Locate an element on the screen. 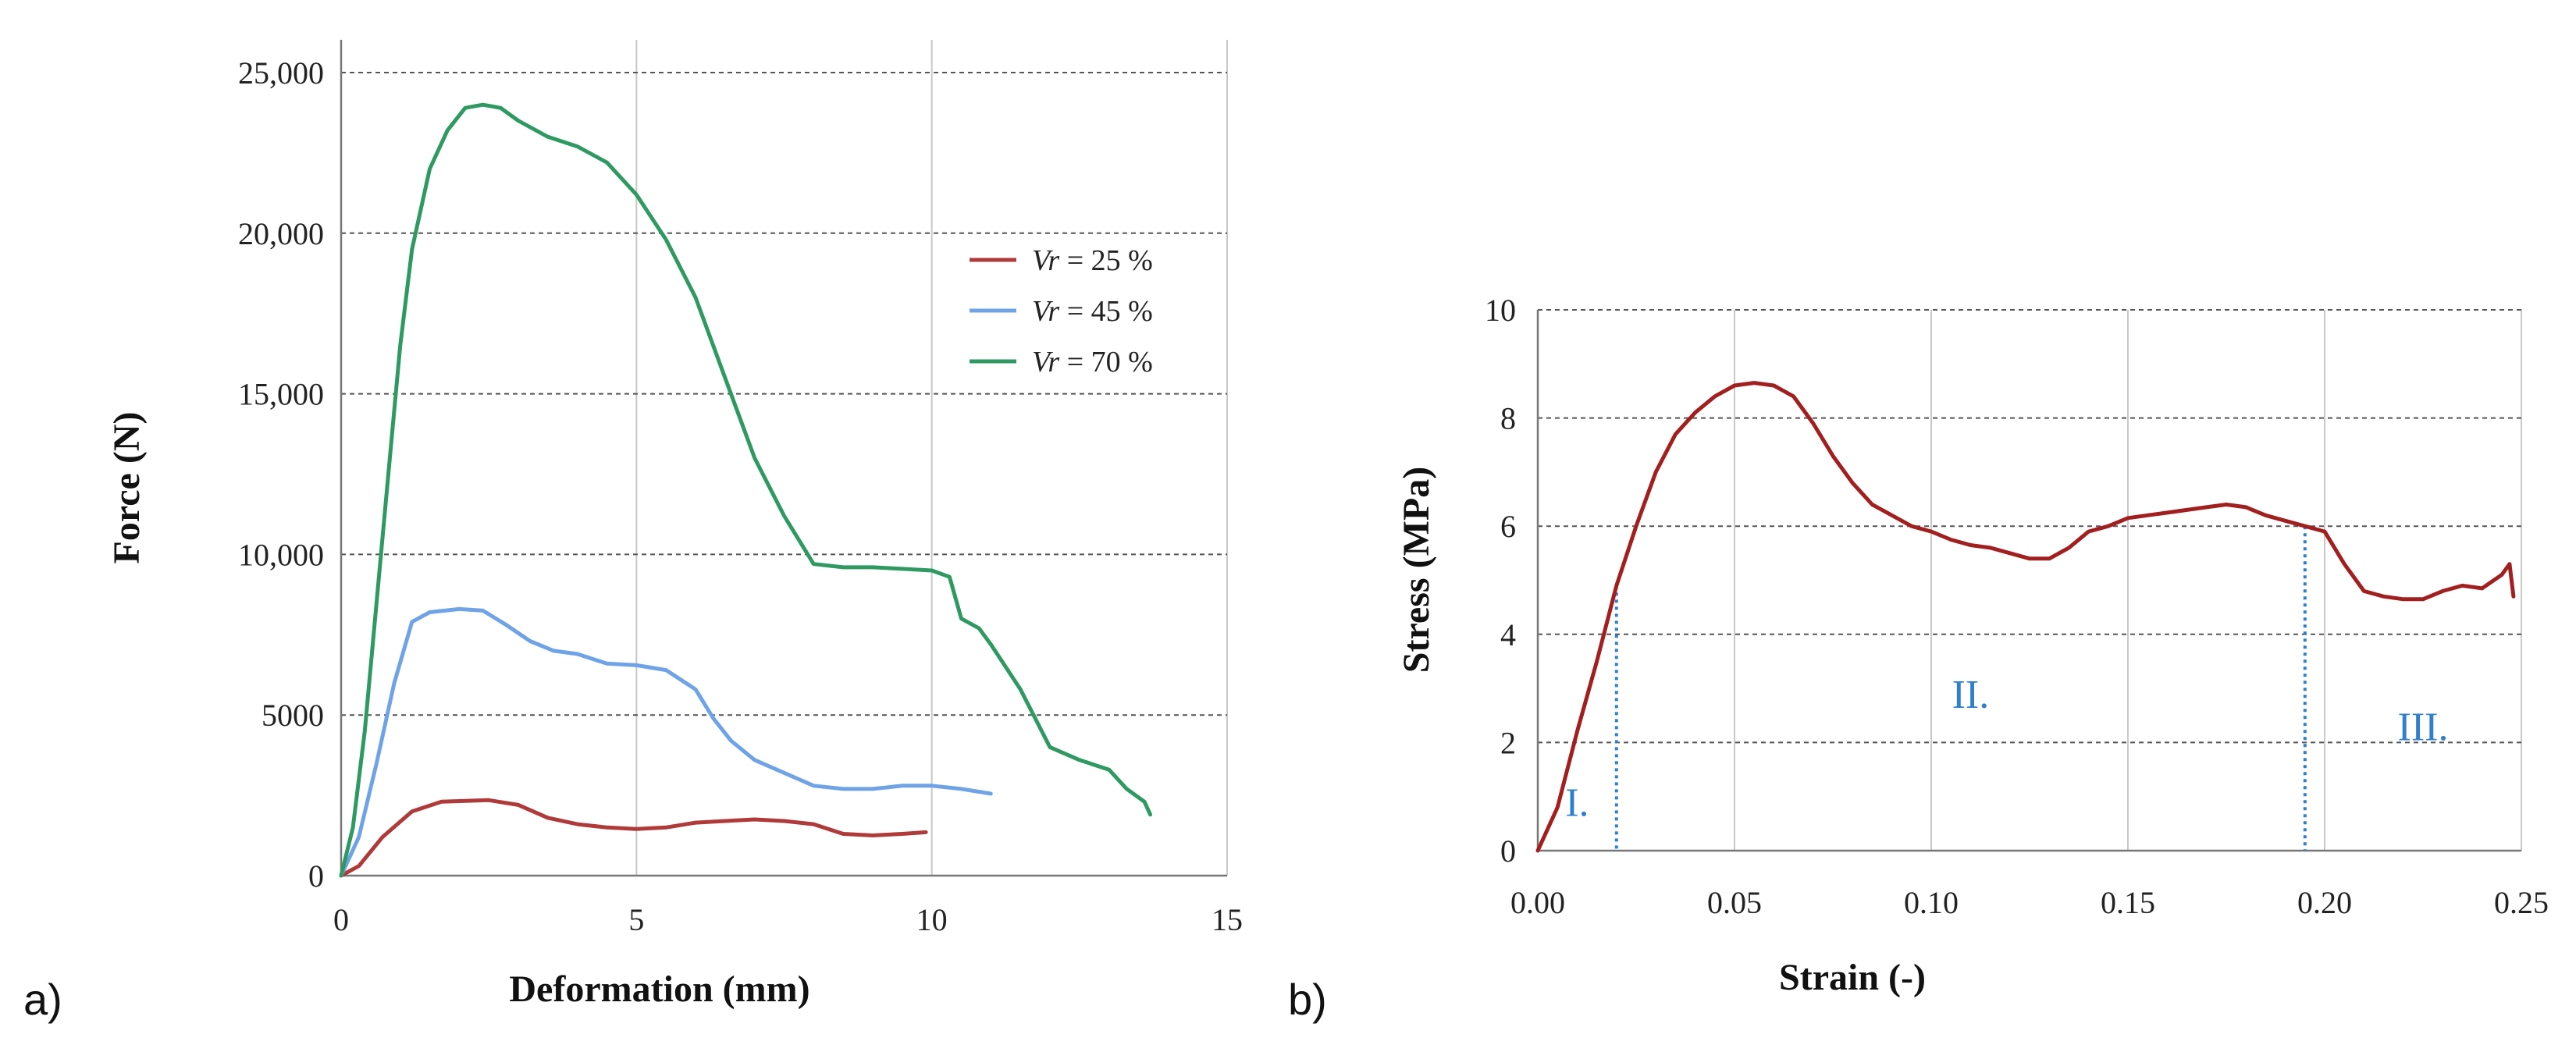 The image size is (2576, 1052). chart-b-x-tick-label: 0.10 is located at coordinates (1931, 902).